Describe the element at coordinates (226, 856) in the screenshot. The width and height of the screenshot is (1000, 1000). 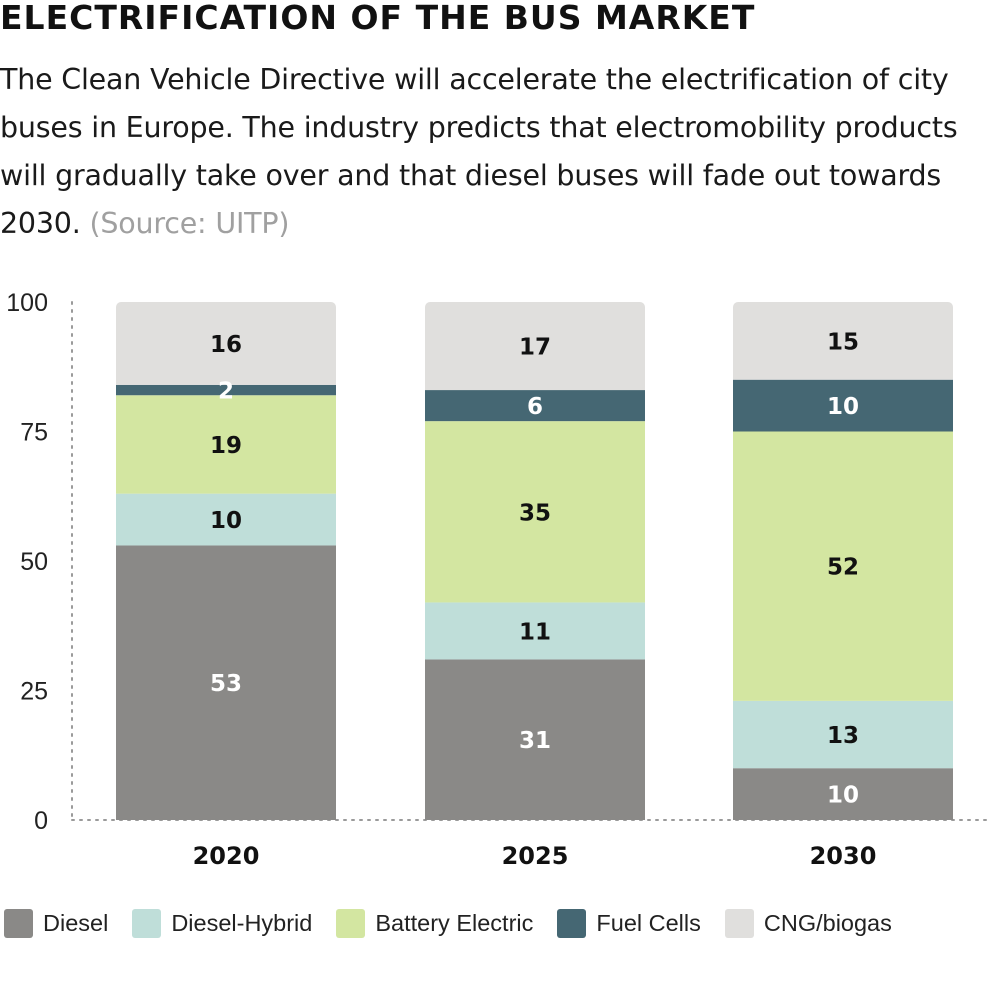
I see `x-tick-label: 2020` at that location.